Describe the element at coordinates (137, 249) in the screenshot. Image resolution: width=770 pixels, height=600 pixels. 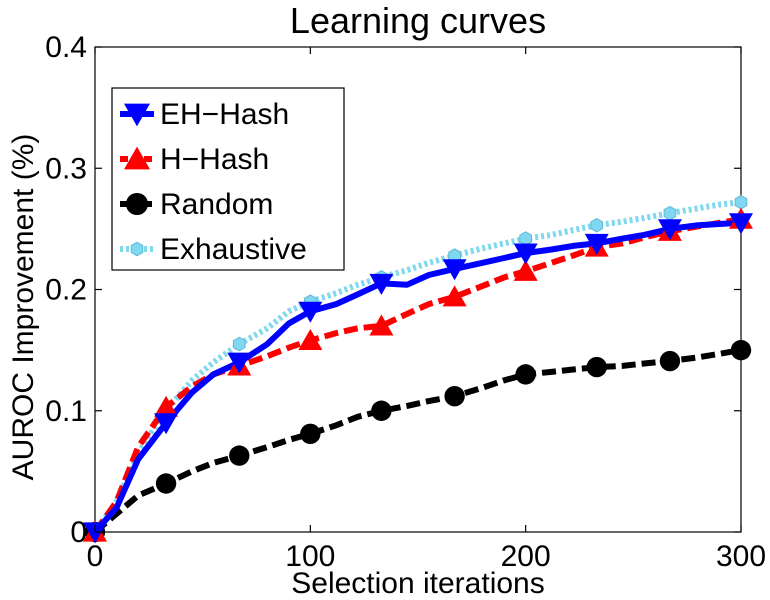
I see `legend-marker-exhaustive` at that location.